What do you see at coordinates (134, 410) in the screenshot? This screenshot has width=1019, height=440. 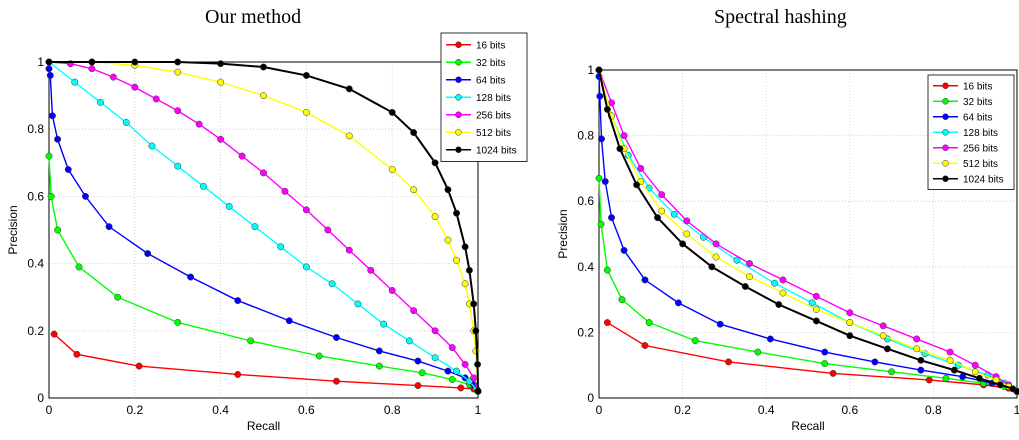 I see `x-tick-label: 0.2` at bounding box center [134, 410].